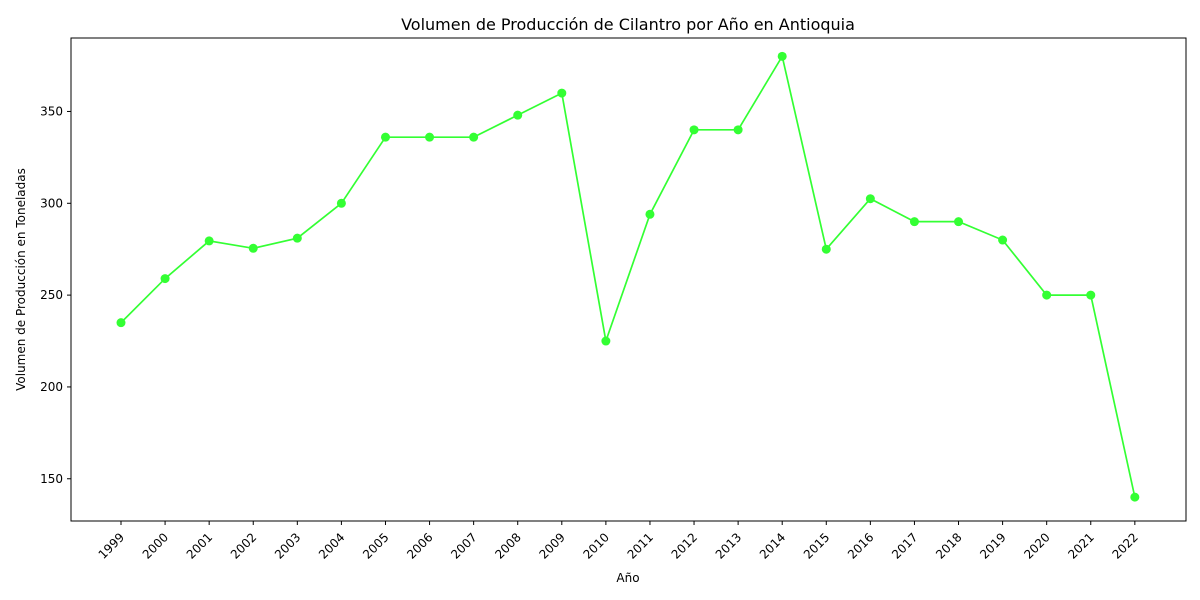 This screenshot has height=600, width=1200. Describe the element at coordinates (51, 203) in the screenshot. I see `y-tick-label: 300` at that location.